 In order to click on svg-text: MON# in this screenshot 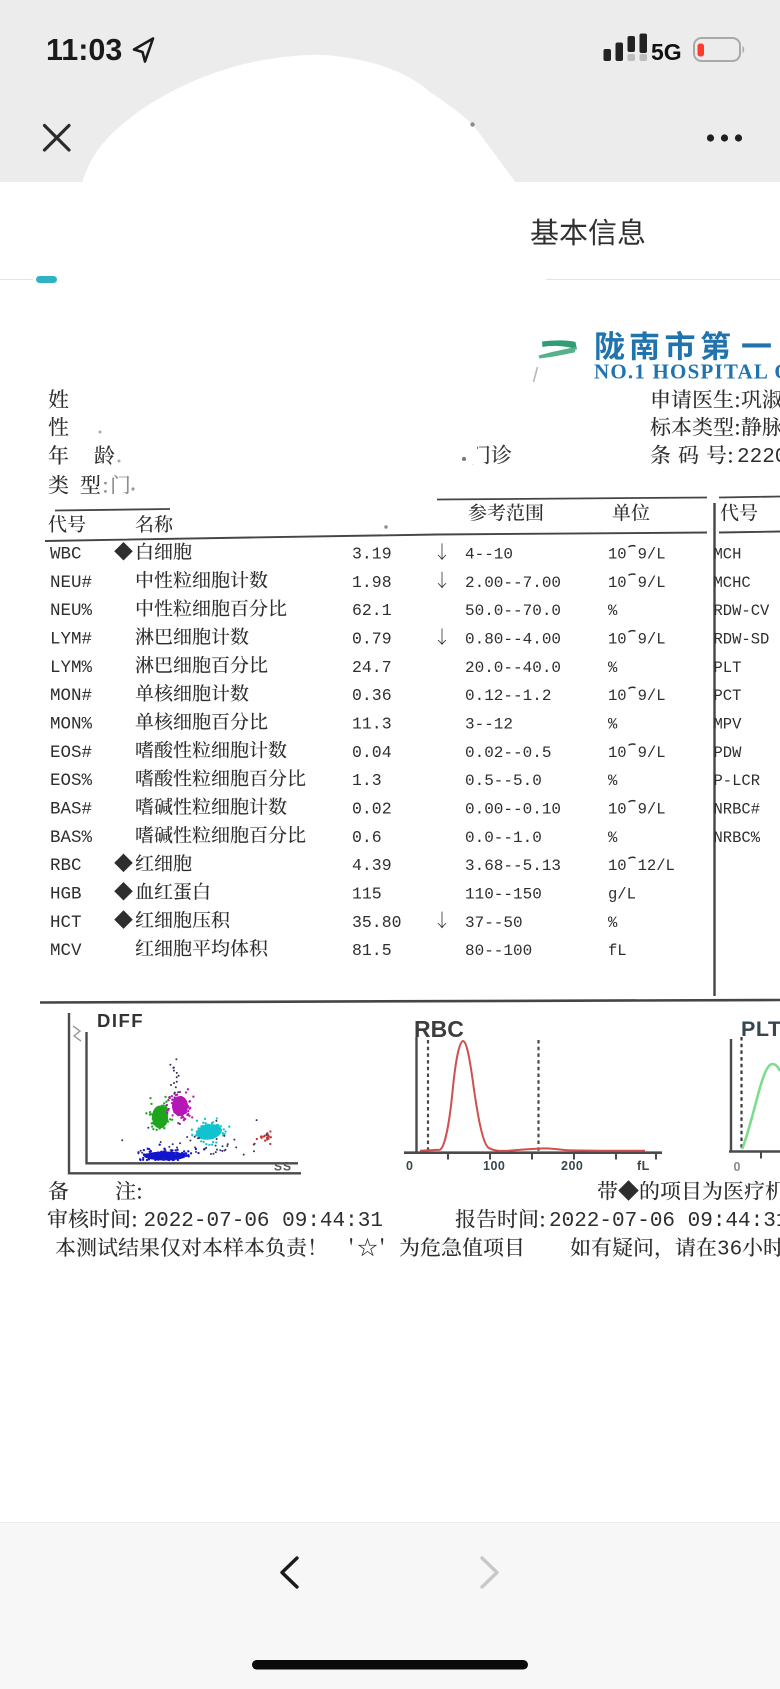, I will do `click(71, 696)`.